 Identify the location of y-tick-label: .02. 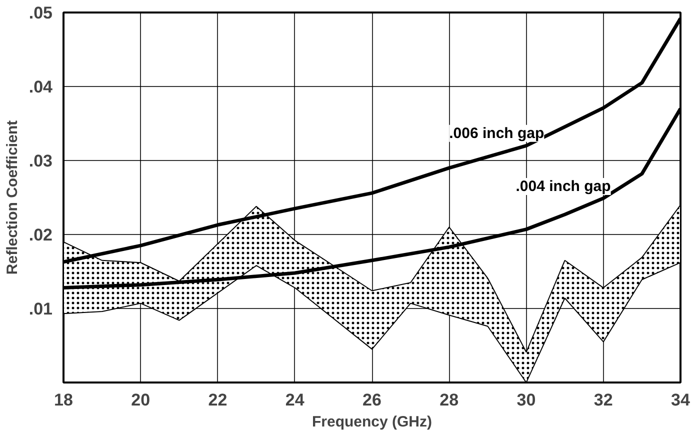
(40, 235).